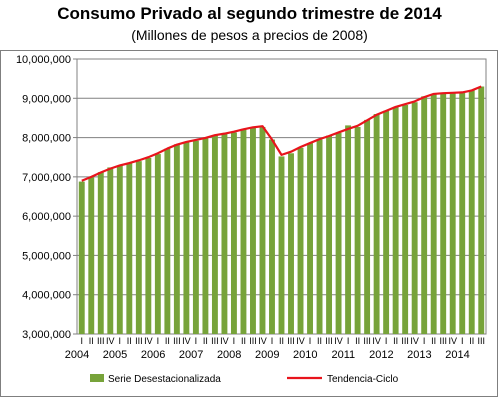 Image resolution: width=499 pixels, height=400 pixels. Describe the element at coordinates (229, 355) in the screenshot. I see `year-label: 2008` at that location.